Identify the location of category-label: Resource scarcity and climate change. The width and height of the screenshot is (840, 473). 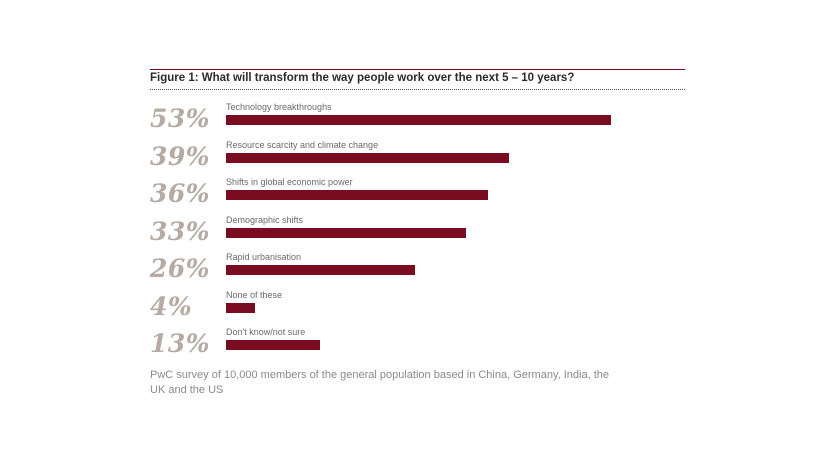
(302, 144).